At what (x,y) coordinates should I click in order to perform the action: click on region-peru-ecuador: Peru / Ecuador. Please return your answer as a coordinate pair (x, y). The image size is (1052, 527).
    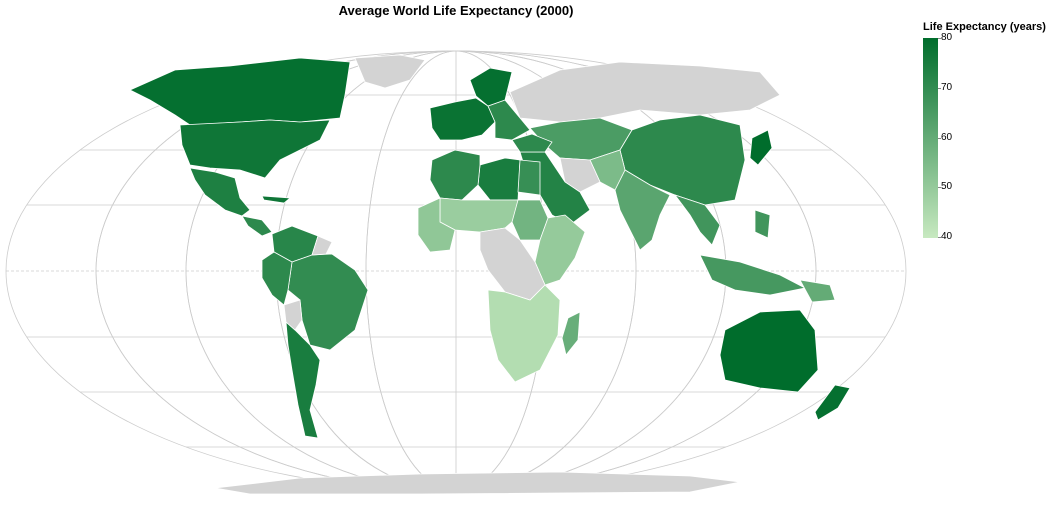
    Looking at the image, I should click on (277, 278).